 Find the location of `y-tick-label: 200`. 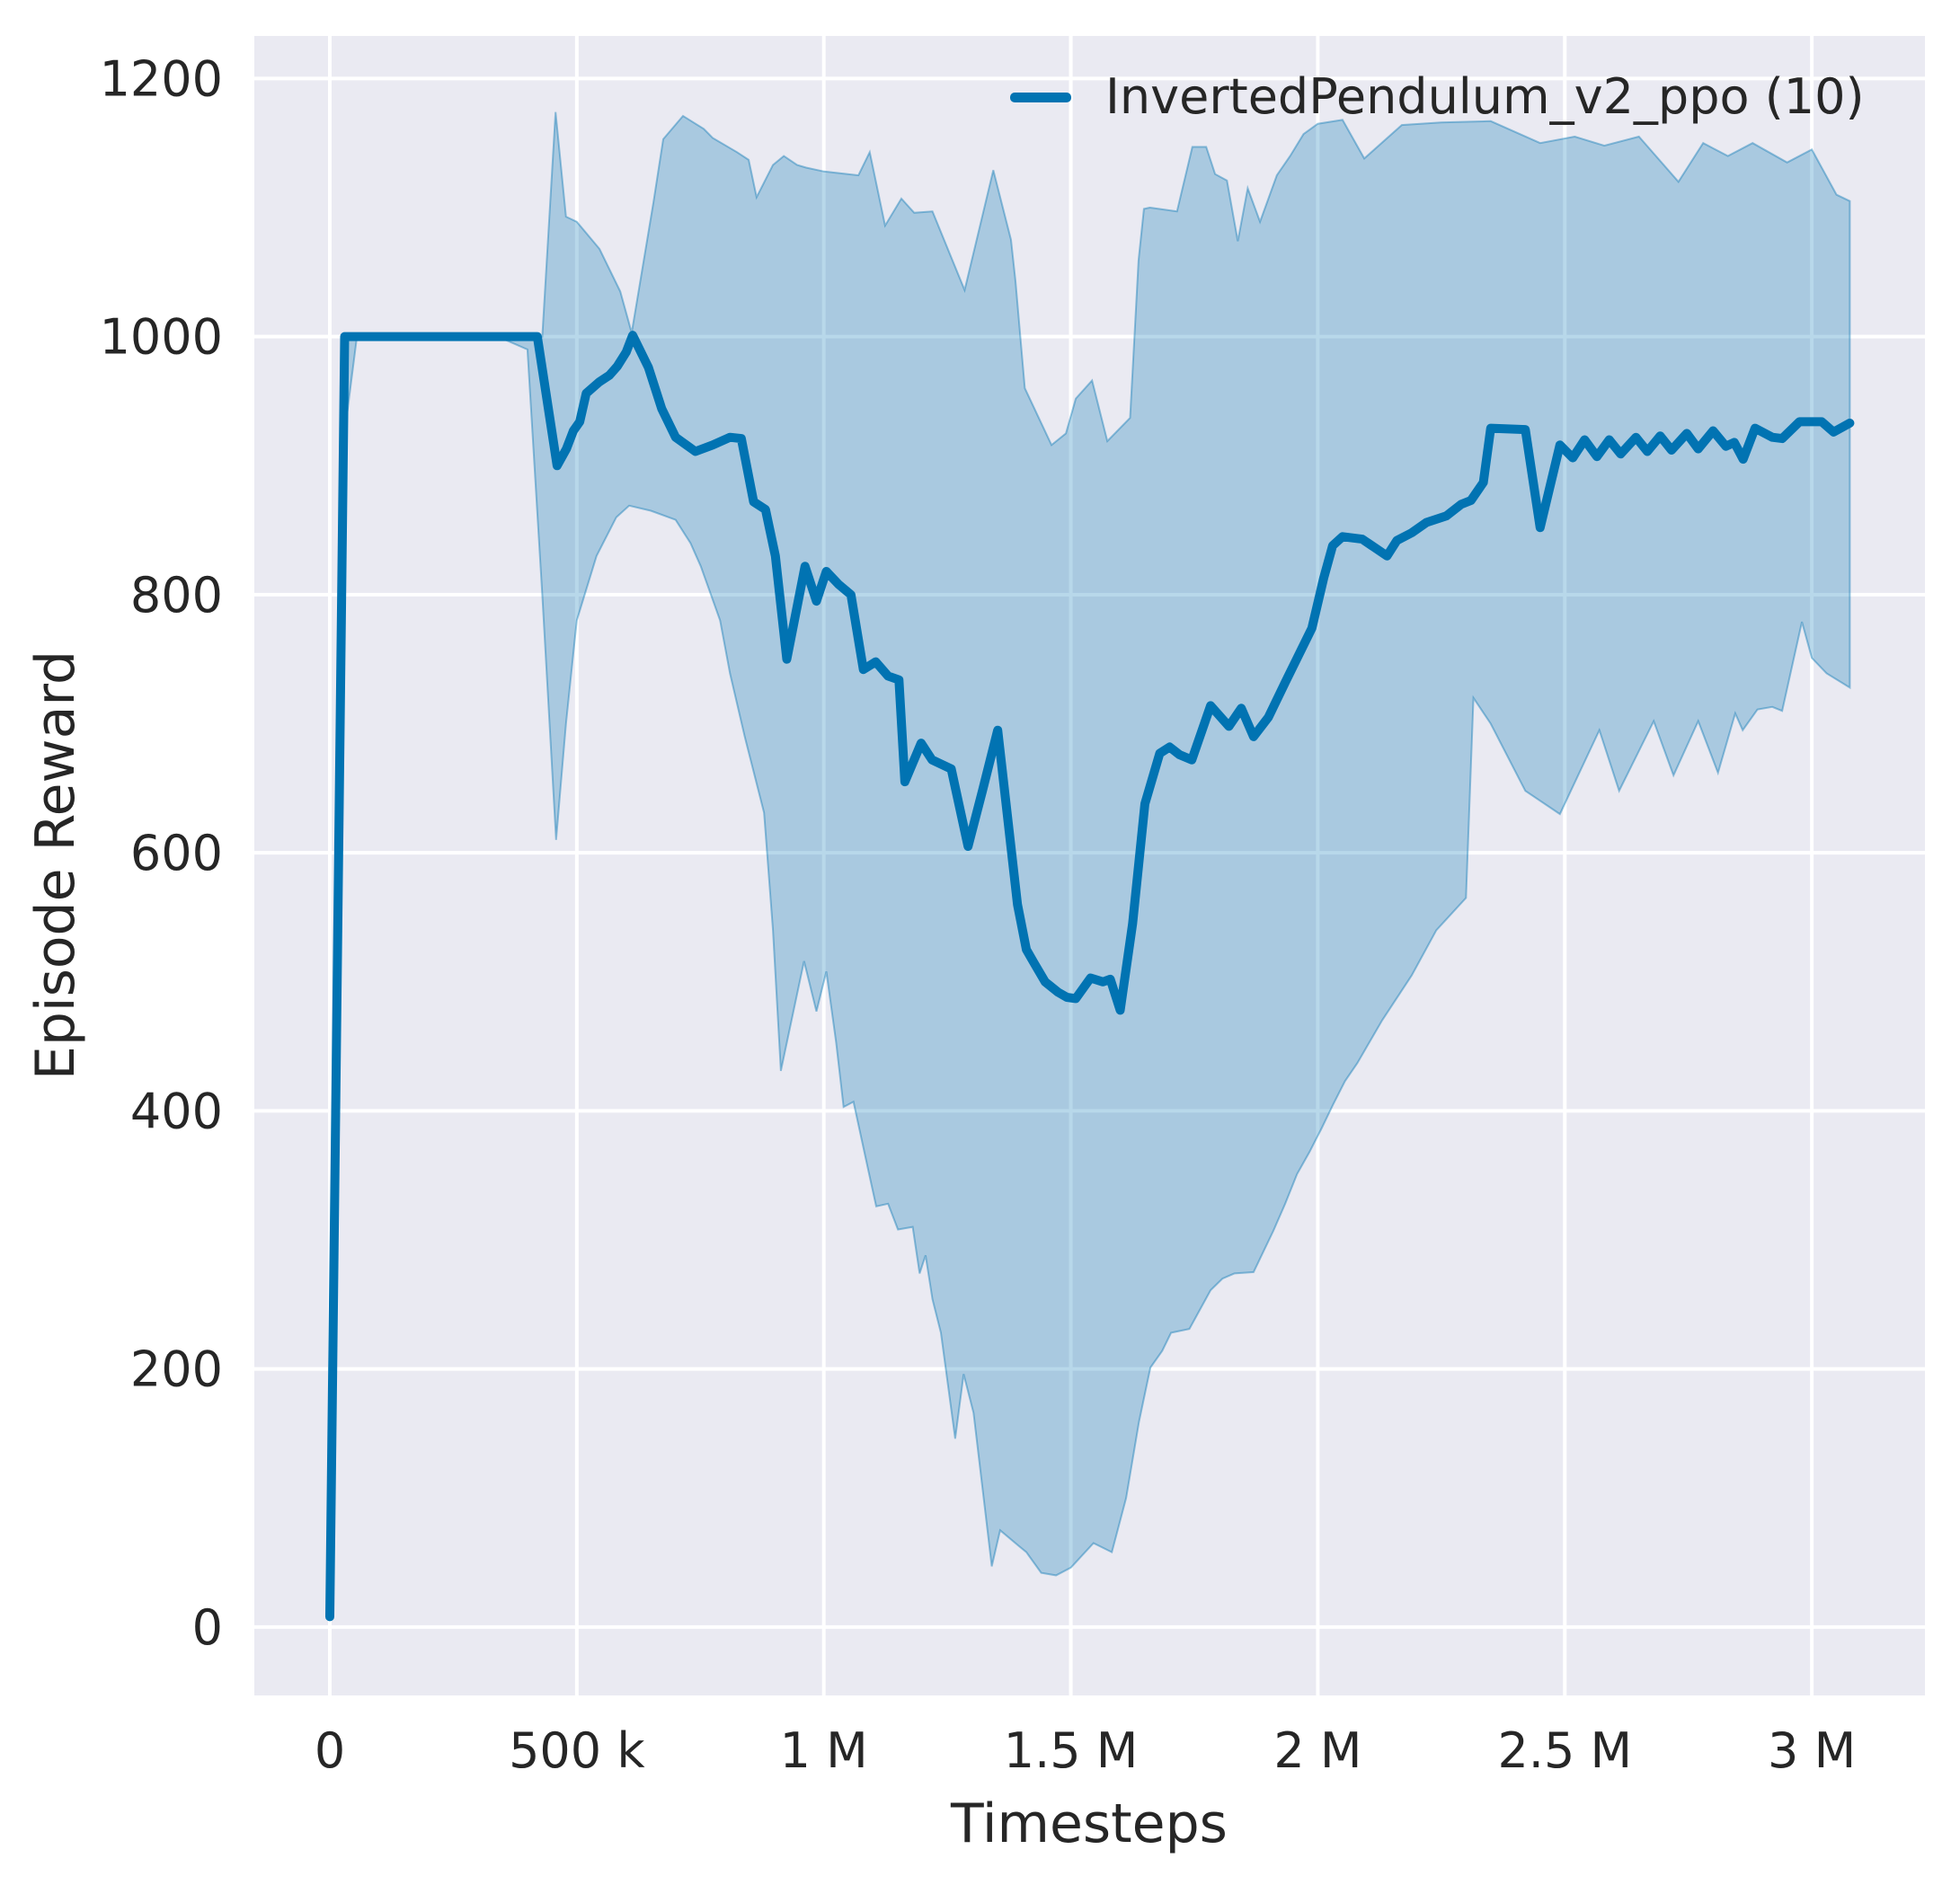

y-tick-label: 200 is located at coordinates (177, 1369).